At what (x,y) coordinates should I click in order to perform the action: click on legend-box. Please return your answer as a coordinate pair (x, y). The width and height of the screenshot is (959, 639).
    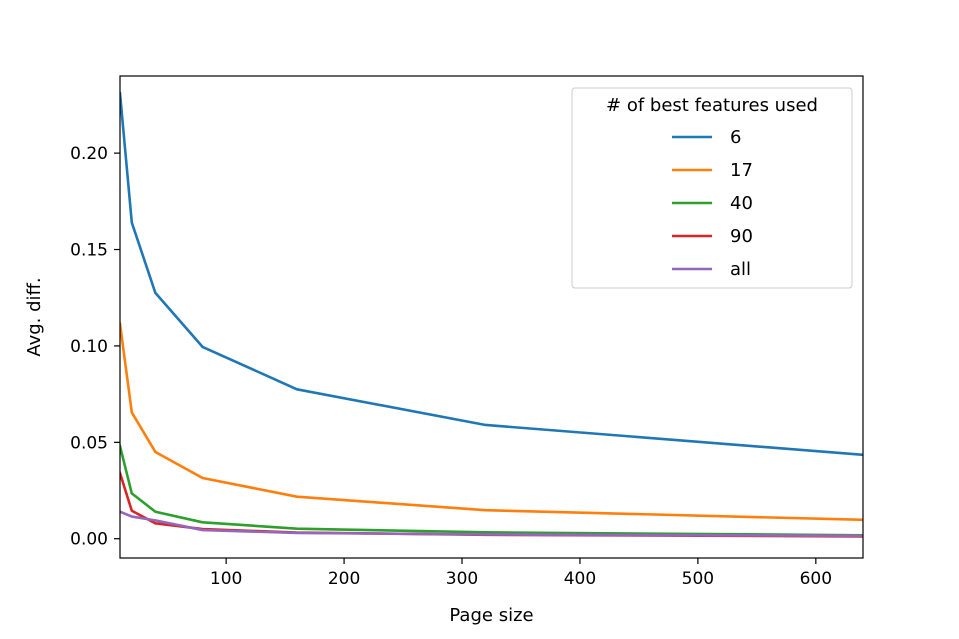
    Looking at the image, I should click on (712, 188).